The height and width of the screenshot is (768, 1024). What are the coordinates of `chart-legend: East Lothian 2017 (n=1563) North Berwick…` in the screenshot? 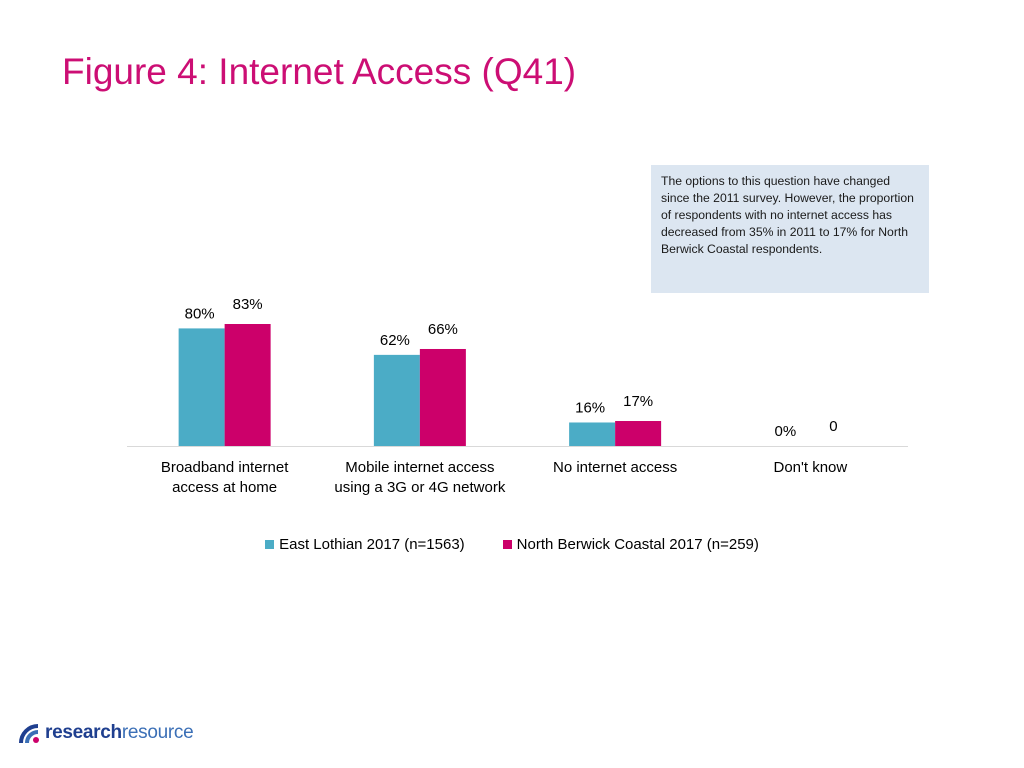 It's located at (512, 544).